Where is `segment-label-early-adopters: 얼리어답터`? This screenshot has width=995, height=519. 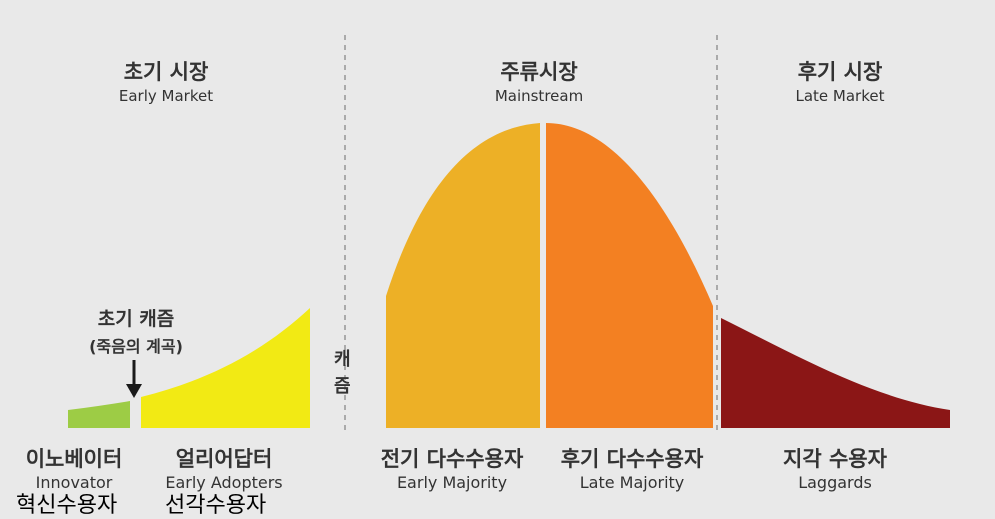 segment-label-early-adopters: 얼리어답터 is located at coordinates (224, 459).